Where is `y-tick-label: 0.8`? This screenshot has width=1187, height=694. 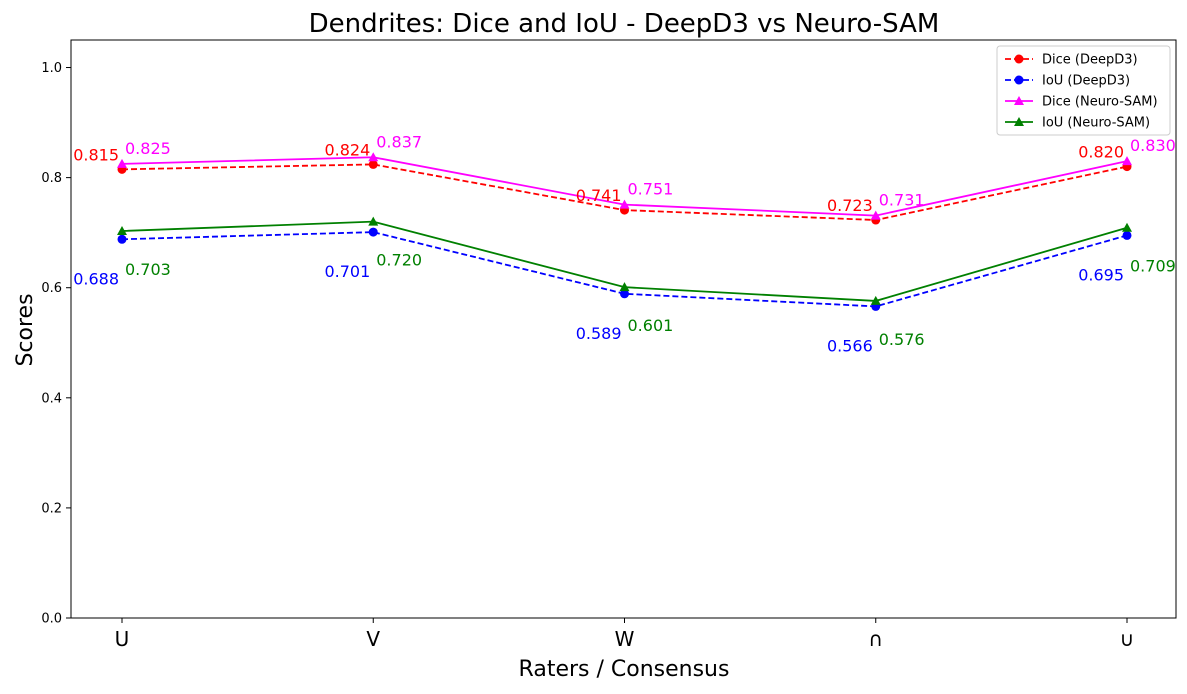
y-tick-label: 0.8 is located at coordinates (51, 178).